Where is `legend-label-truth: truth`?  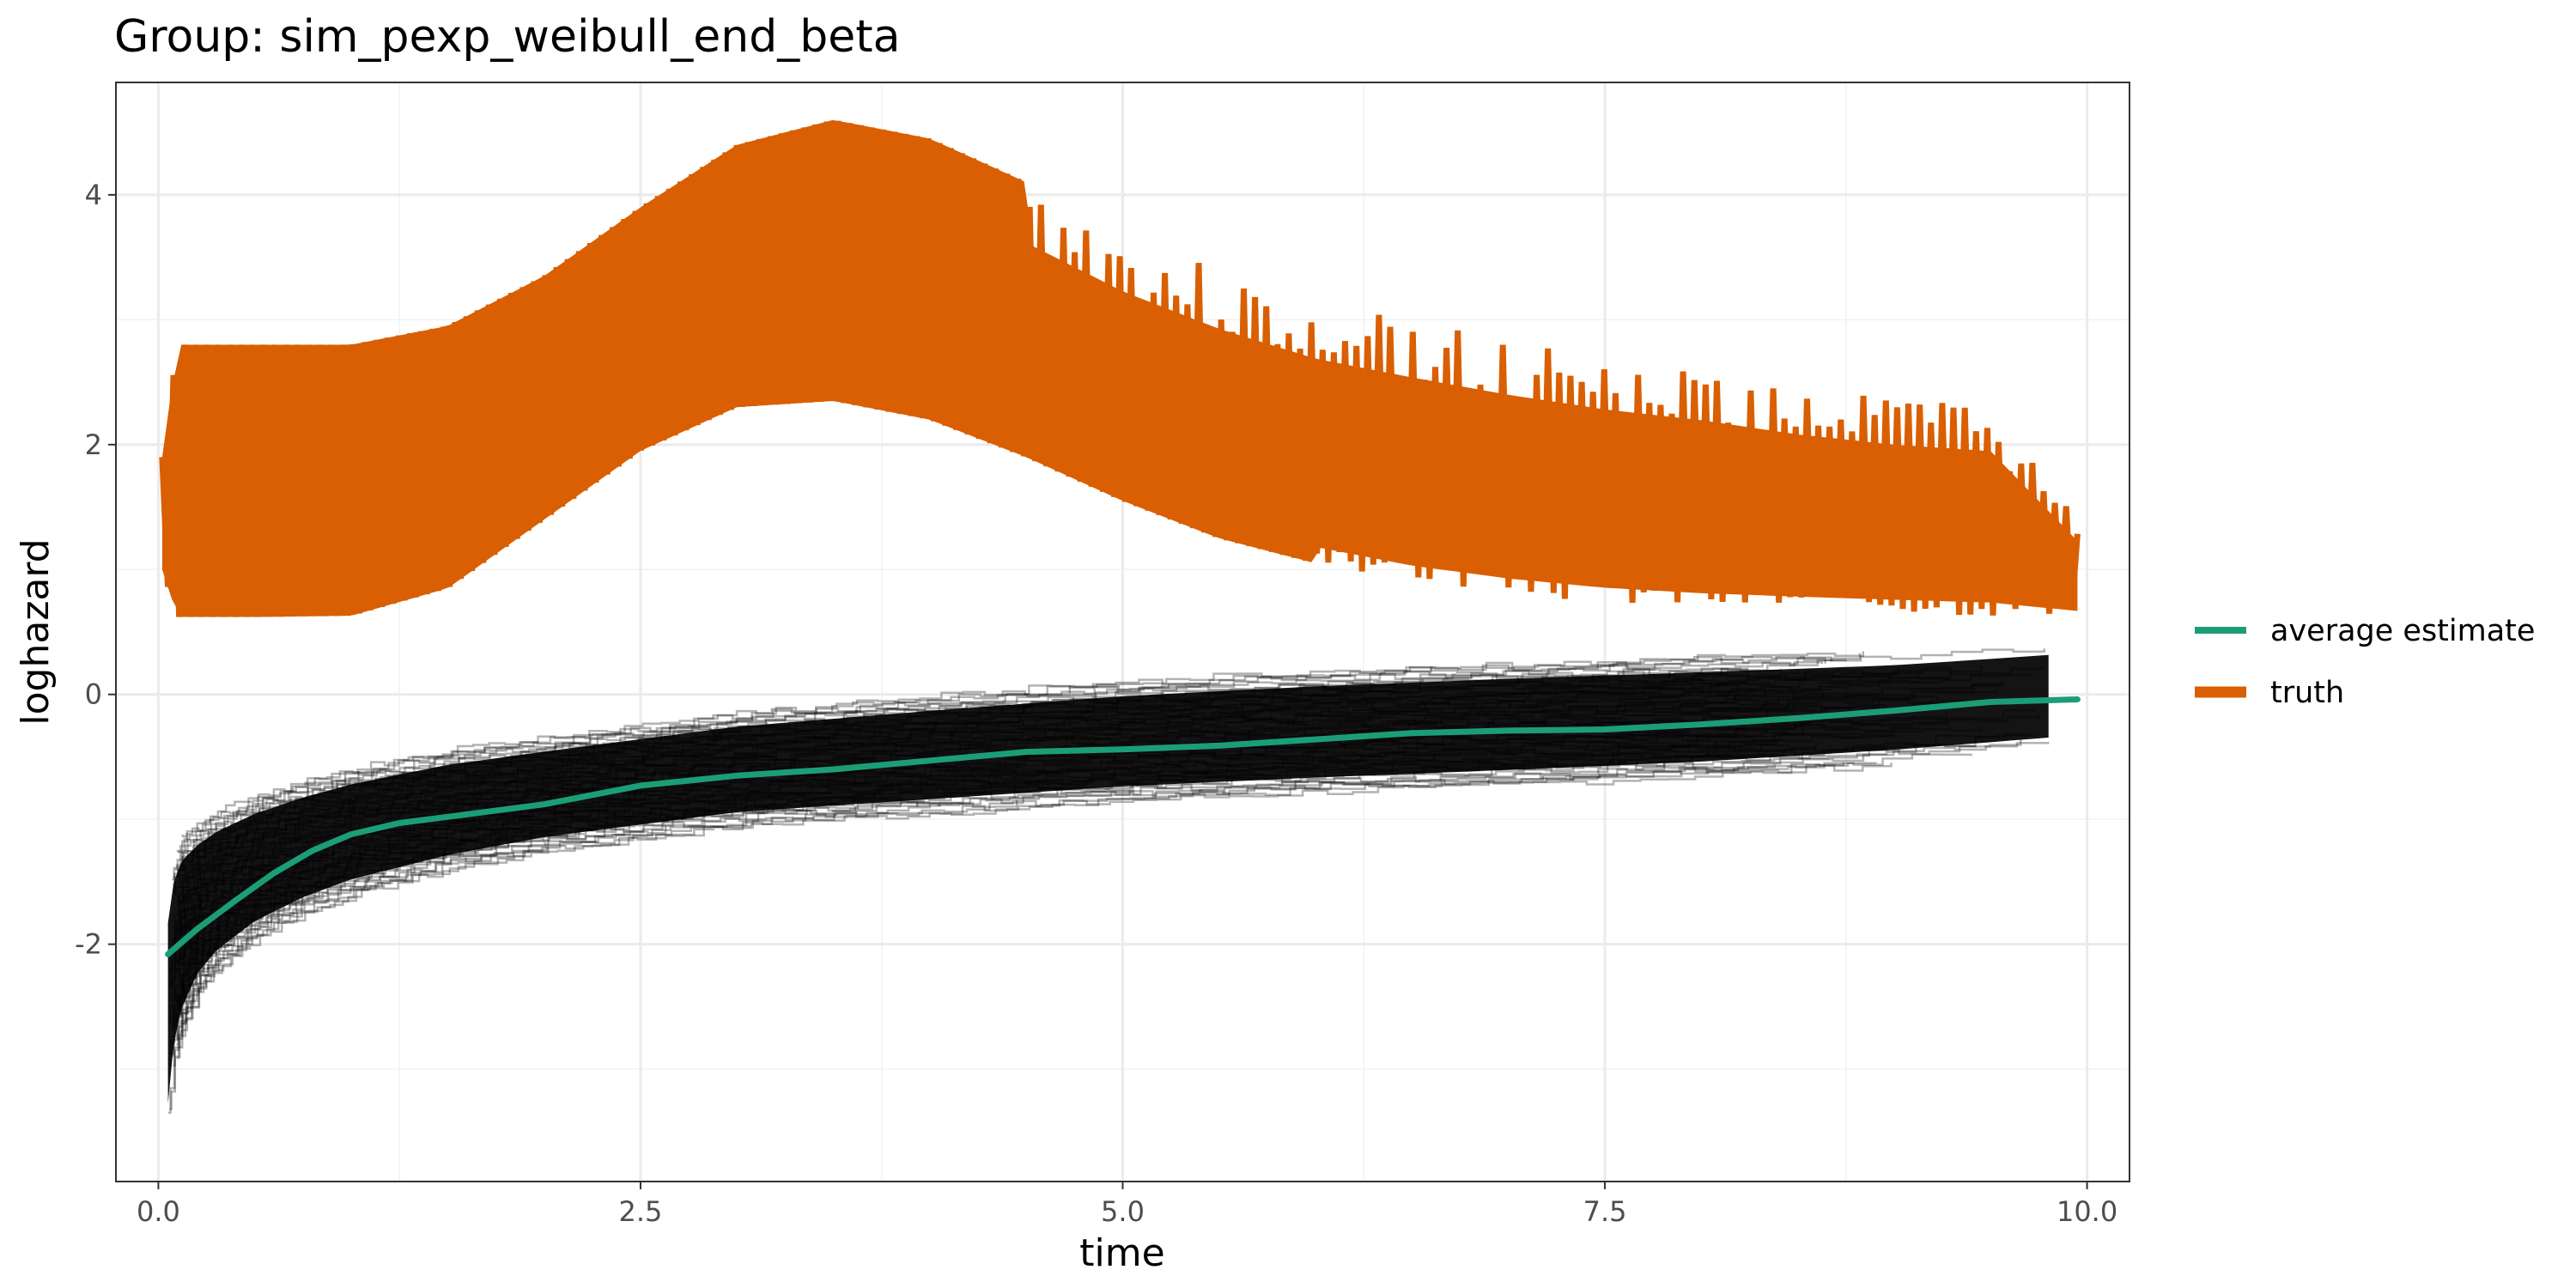
legend-label-truth: truth is located at coordinates (2307, 693).